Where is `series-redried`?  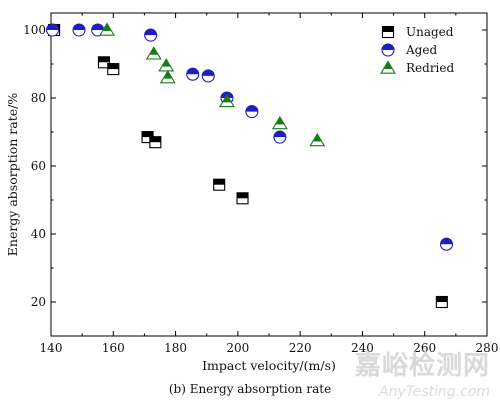
series-redried is located at coordinates (212, 84).